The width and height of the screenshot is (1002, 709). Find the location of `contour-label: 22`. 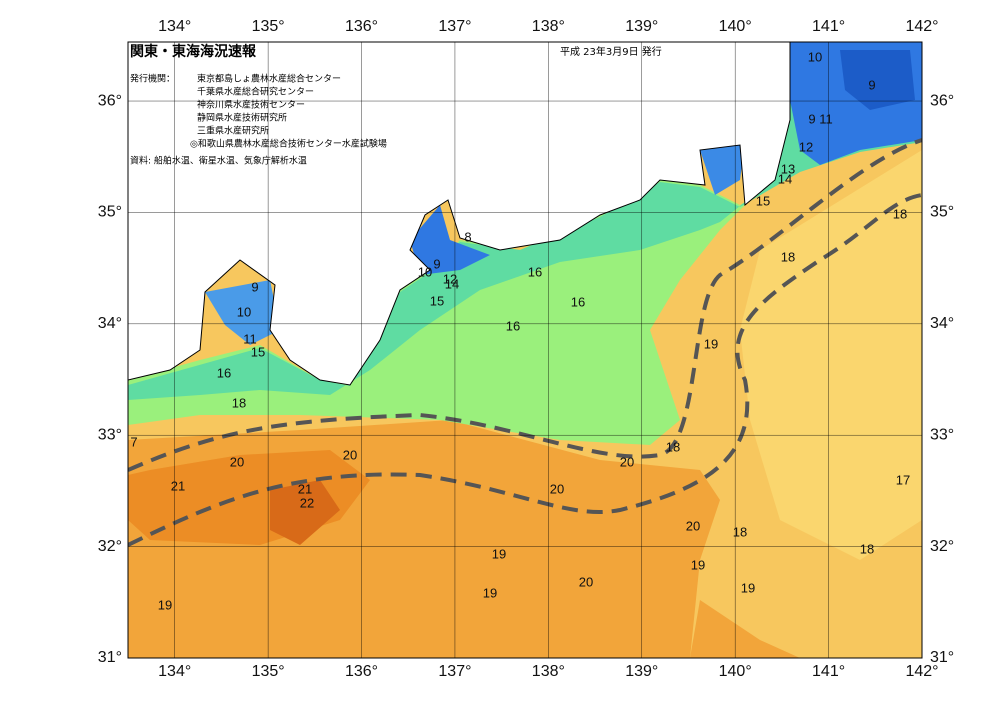

contour-label: 22 is located at coordinates (307, 502).